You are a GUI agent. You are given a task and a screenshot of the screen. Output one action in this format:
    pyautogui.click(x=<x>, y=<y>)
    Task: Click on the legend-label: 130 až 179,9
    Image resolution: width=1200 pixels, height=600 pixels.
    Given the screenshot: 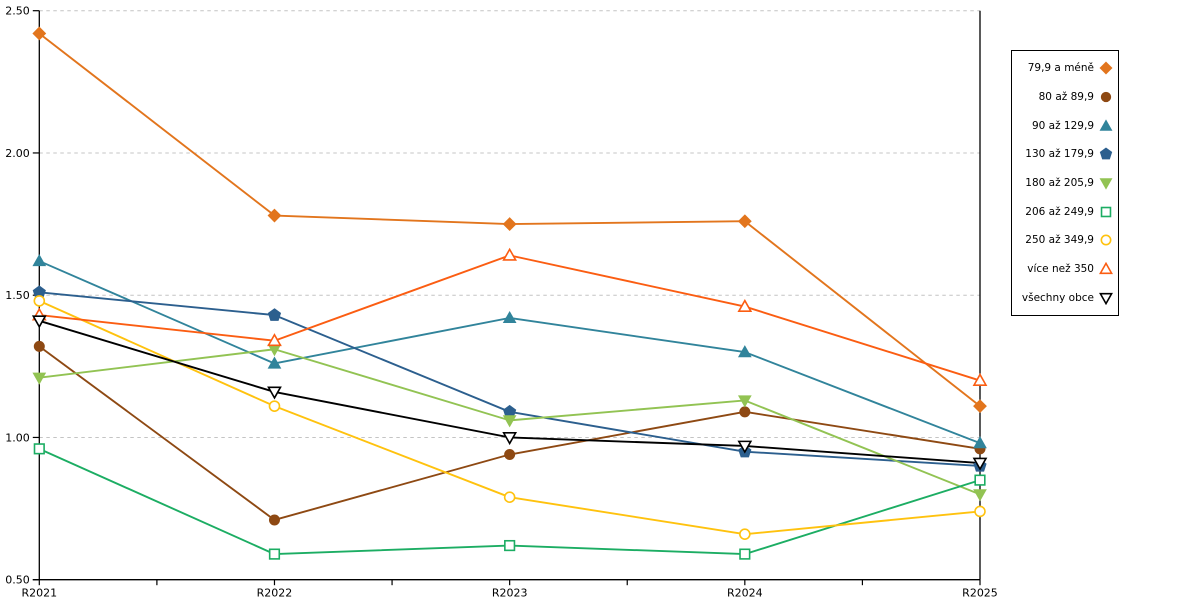 What is the action you would take?
    pyautogui.click(x=1059, y=154)
    